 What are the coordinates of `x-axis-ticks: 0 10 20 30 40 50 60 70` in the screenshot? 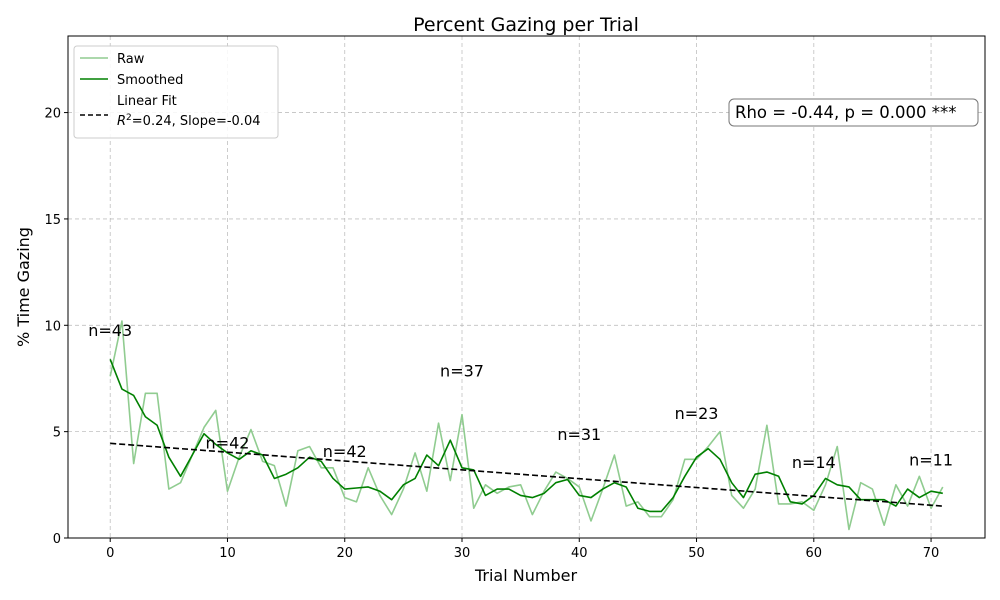 It's located at (522, 549).